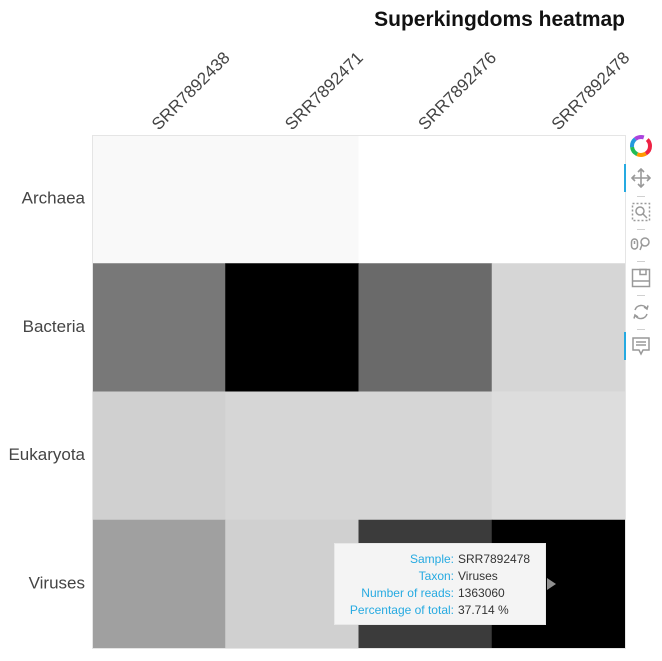 The width and height of the screenshot is (662, 661). What do you see at coordinates (641, 146) in the screenshot?
I see `bokeh-logo-icon` at bounding box center [641, 146].